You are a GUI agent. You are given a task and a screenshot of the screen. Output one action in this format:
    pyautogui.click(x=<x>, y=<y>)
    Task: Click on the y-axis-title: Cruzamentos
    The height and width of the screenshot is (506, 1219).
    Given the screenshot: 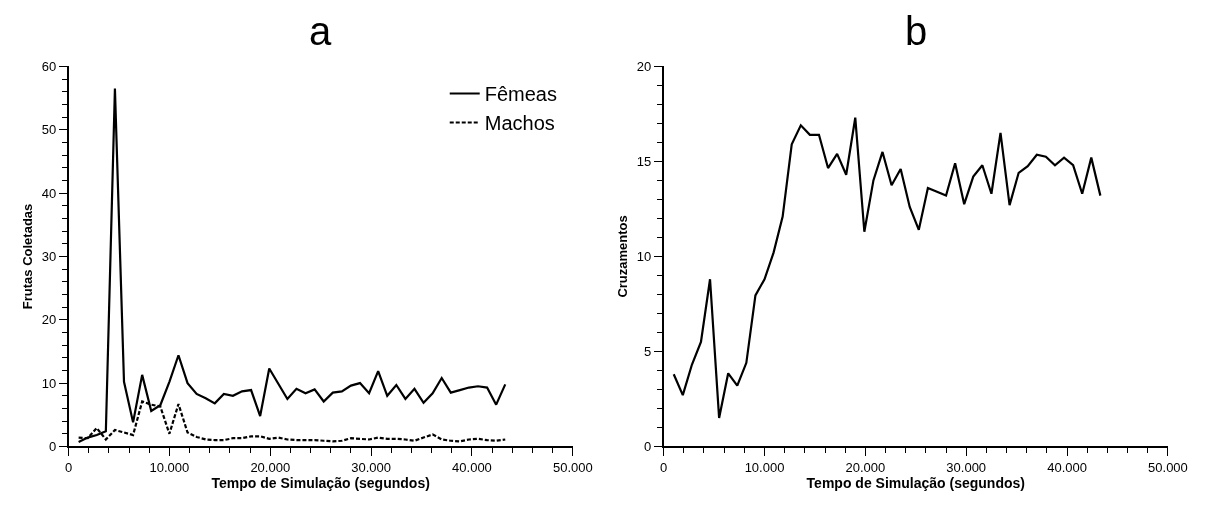 What is the action you would take?
    pyautogui.click(x=623, y=256)
    